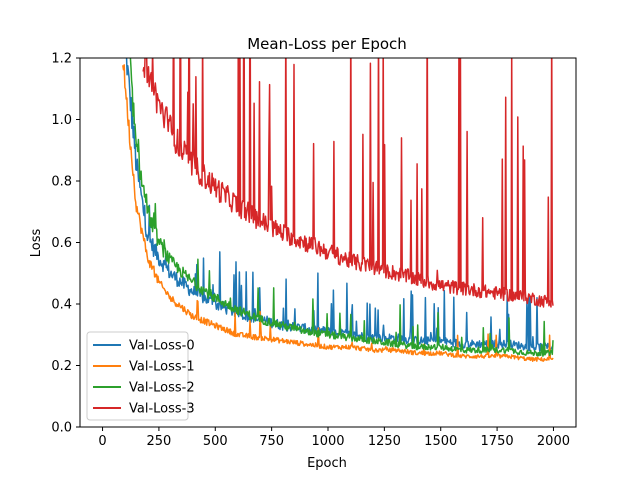  What do you see at coordinates (271, 441) in the screenshot?
I see `x-tick-label: 750` at bounding box center [271, 441].